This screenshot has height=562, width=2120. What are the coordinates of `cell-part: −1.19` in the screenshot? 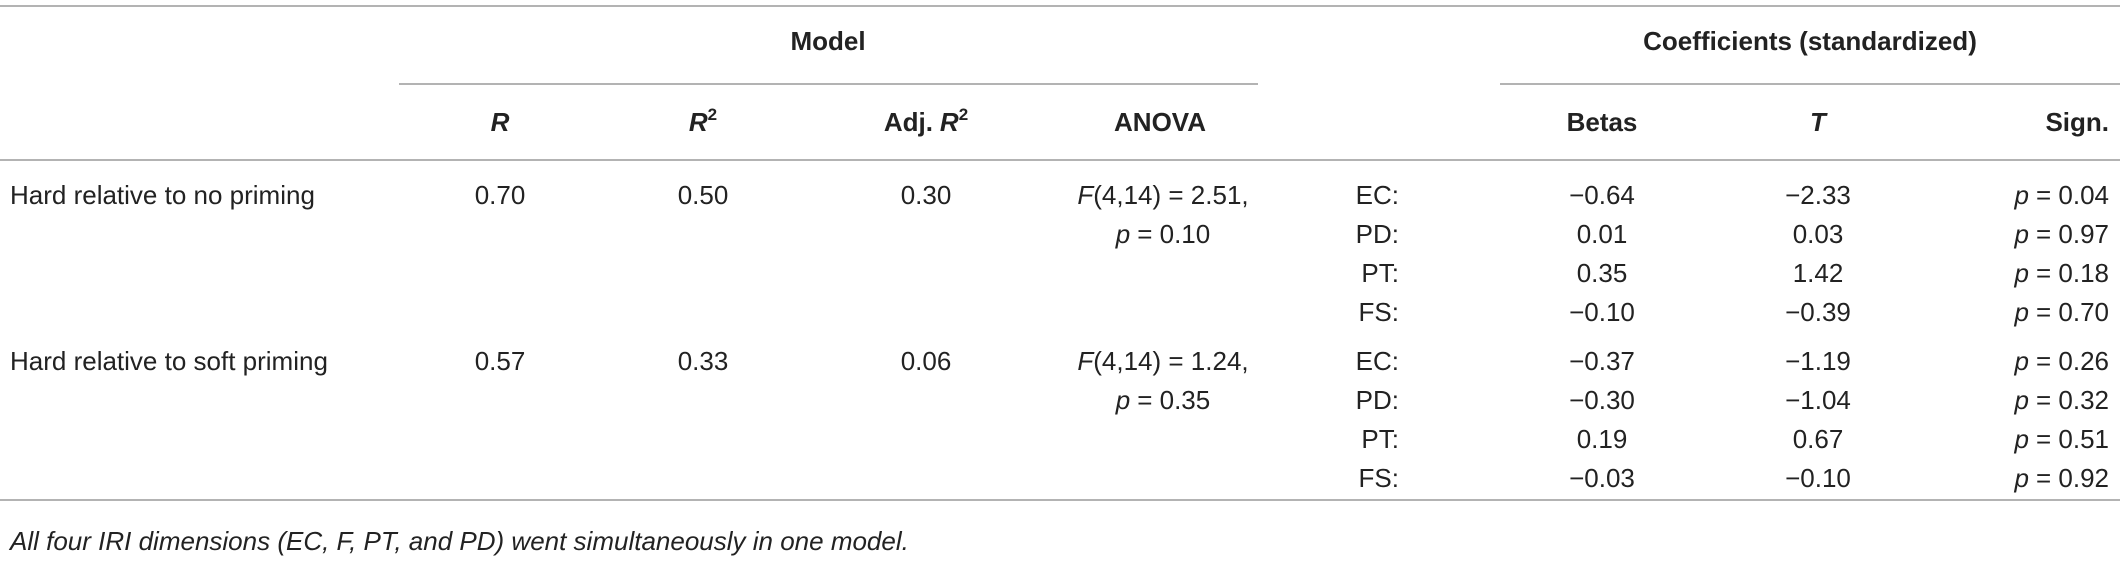 It's located at (1818, 361).